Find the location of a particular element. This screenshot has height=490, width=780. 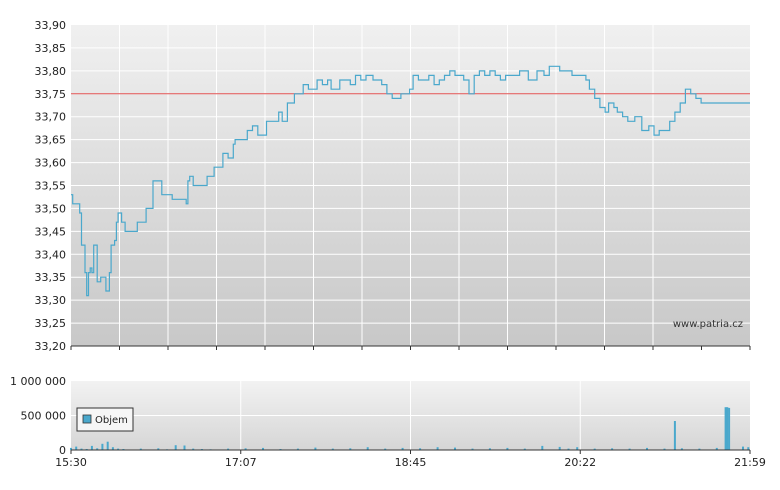

price-y-tick-label: 33,60 is located at coordinates (51, 163).